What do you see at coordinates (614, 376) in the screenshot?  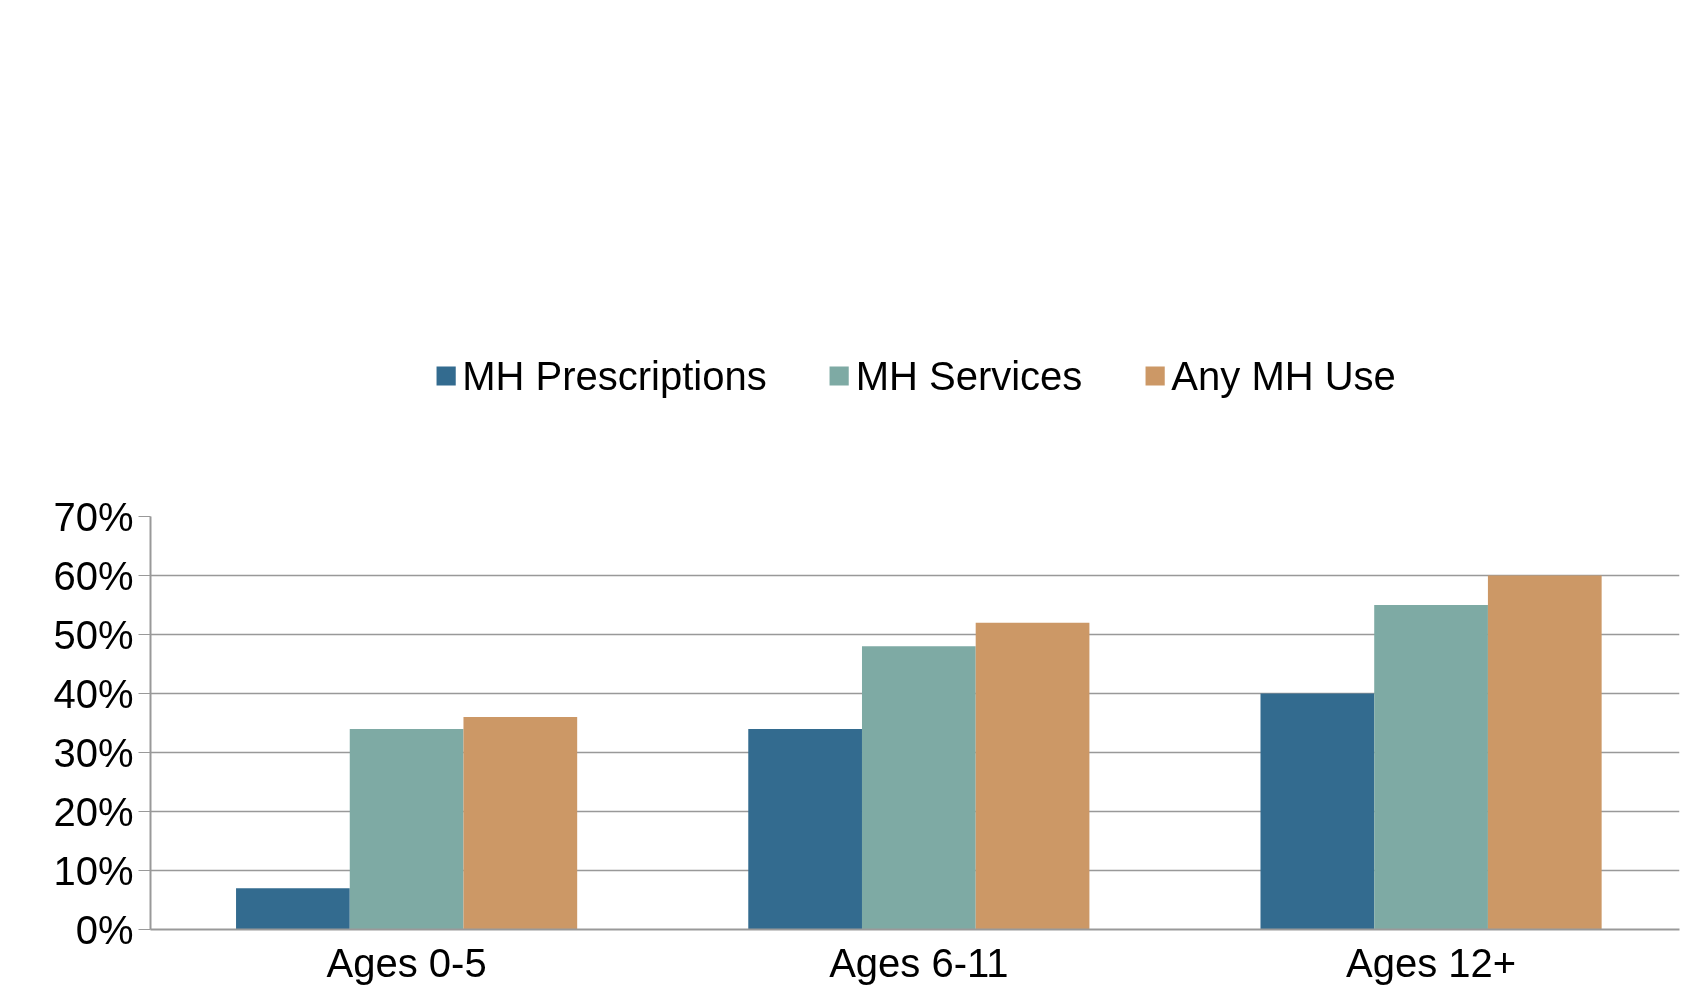 I see `legend-label: MH Prescriptions` at bounding box center [614, 376].